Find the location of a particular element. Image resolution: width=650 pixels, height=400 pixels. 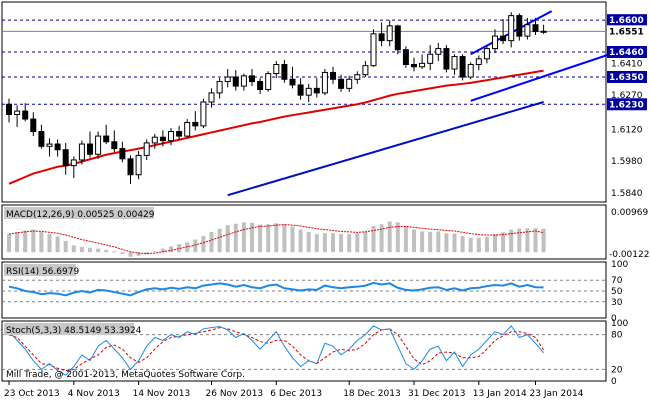

stoch-signal-line is located at coordinates (276, 349).